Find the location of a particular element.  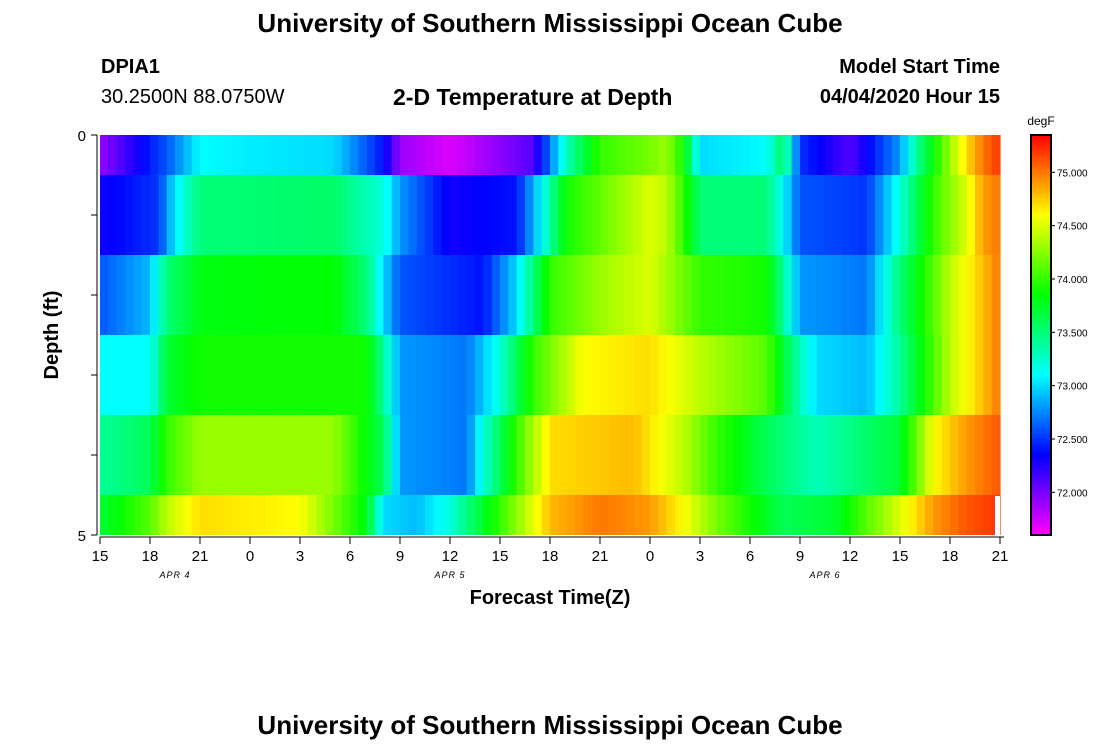

x-axis-title: Forecast Time(Z) is located at coordinates (550, 598).